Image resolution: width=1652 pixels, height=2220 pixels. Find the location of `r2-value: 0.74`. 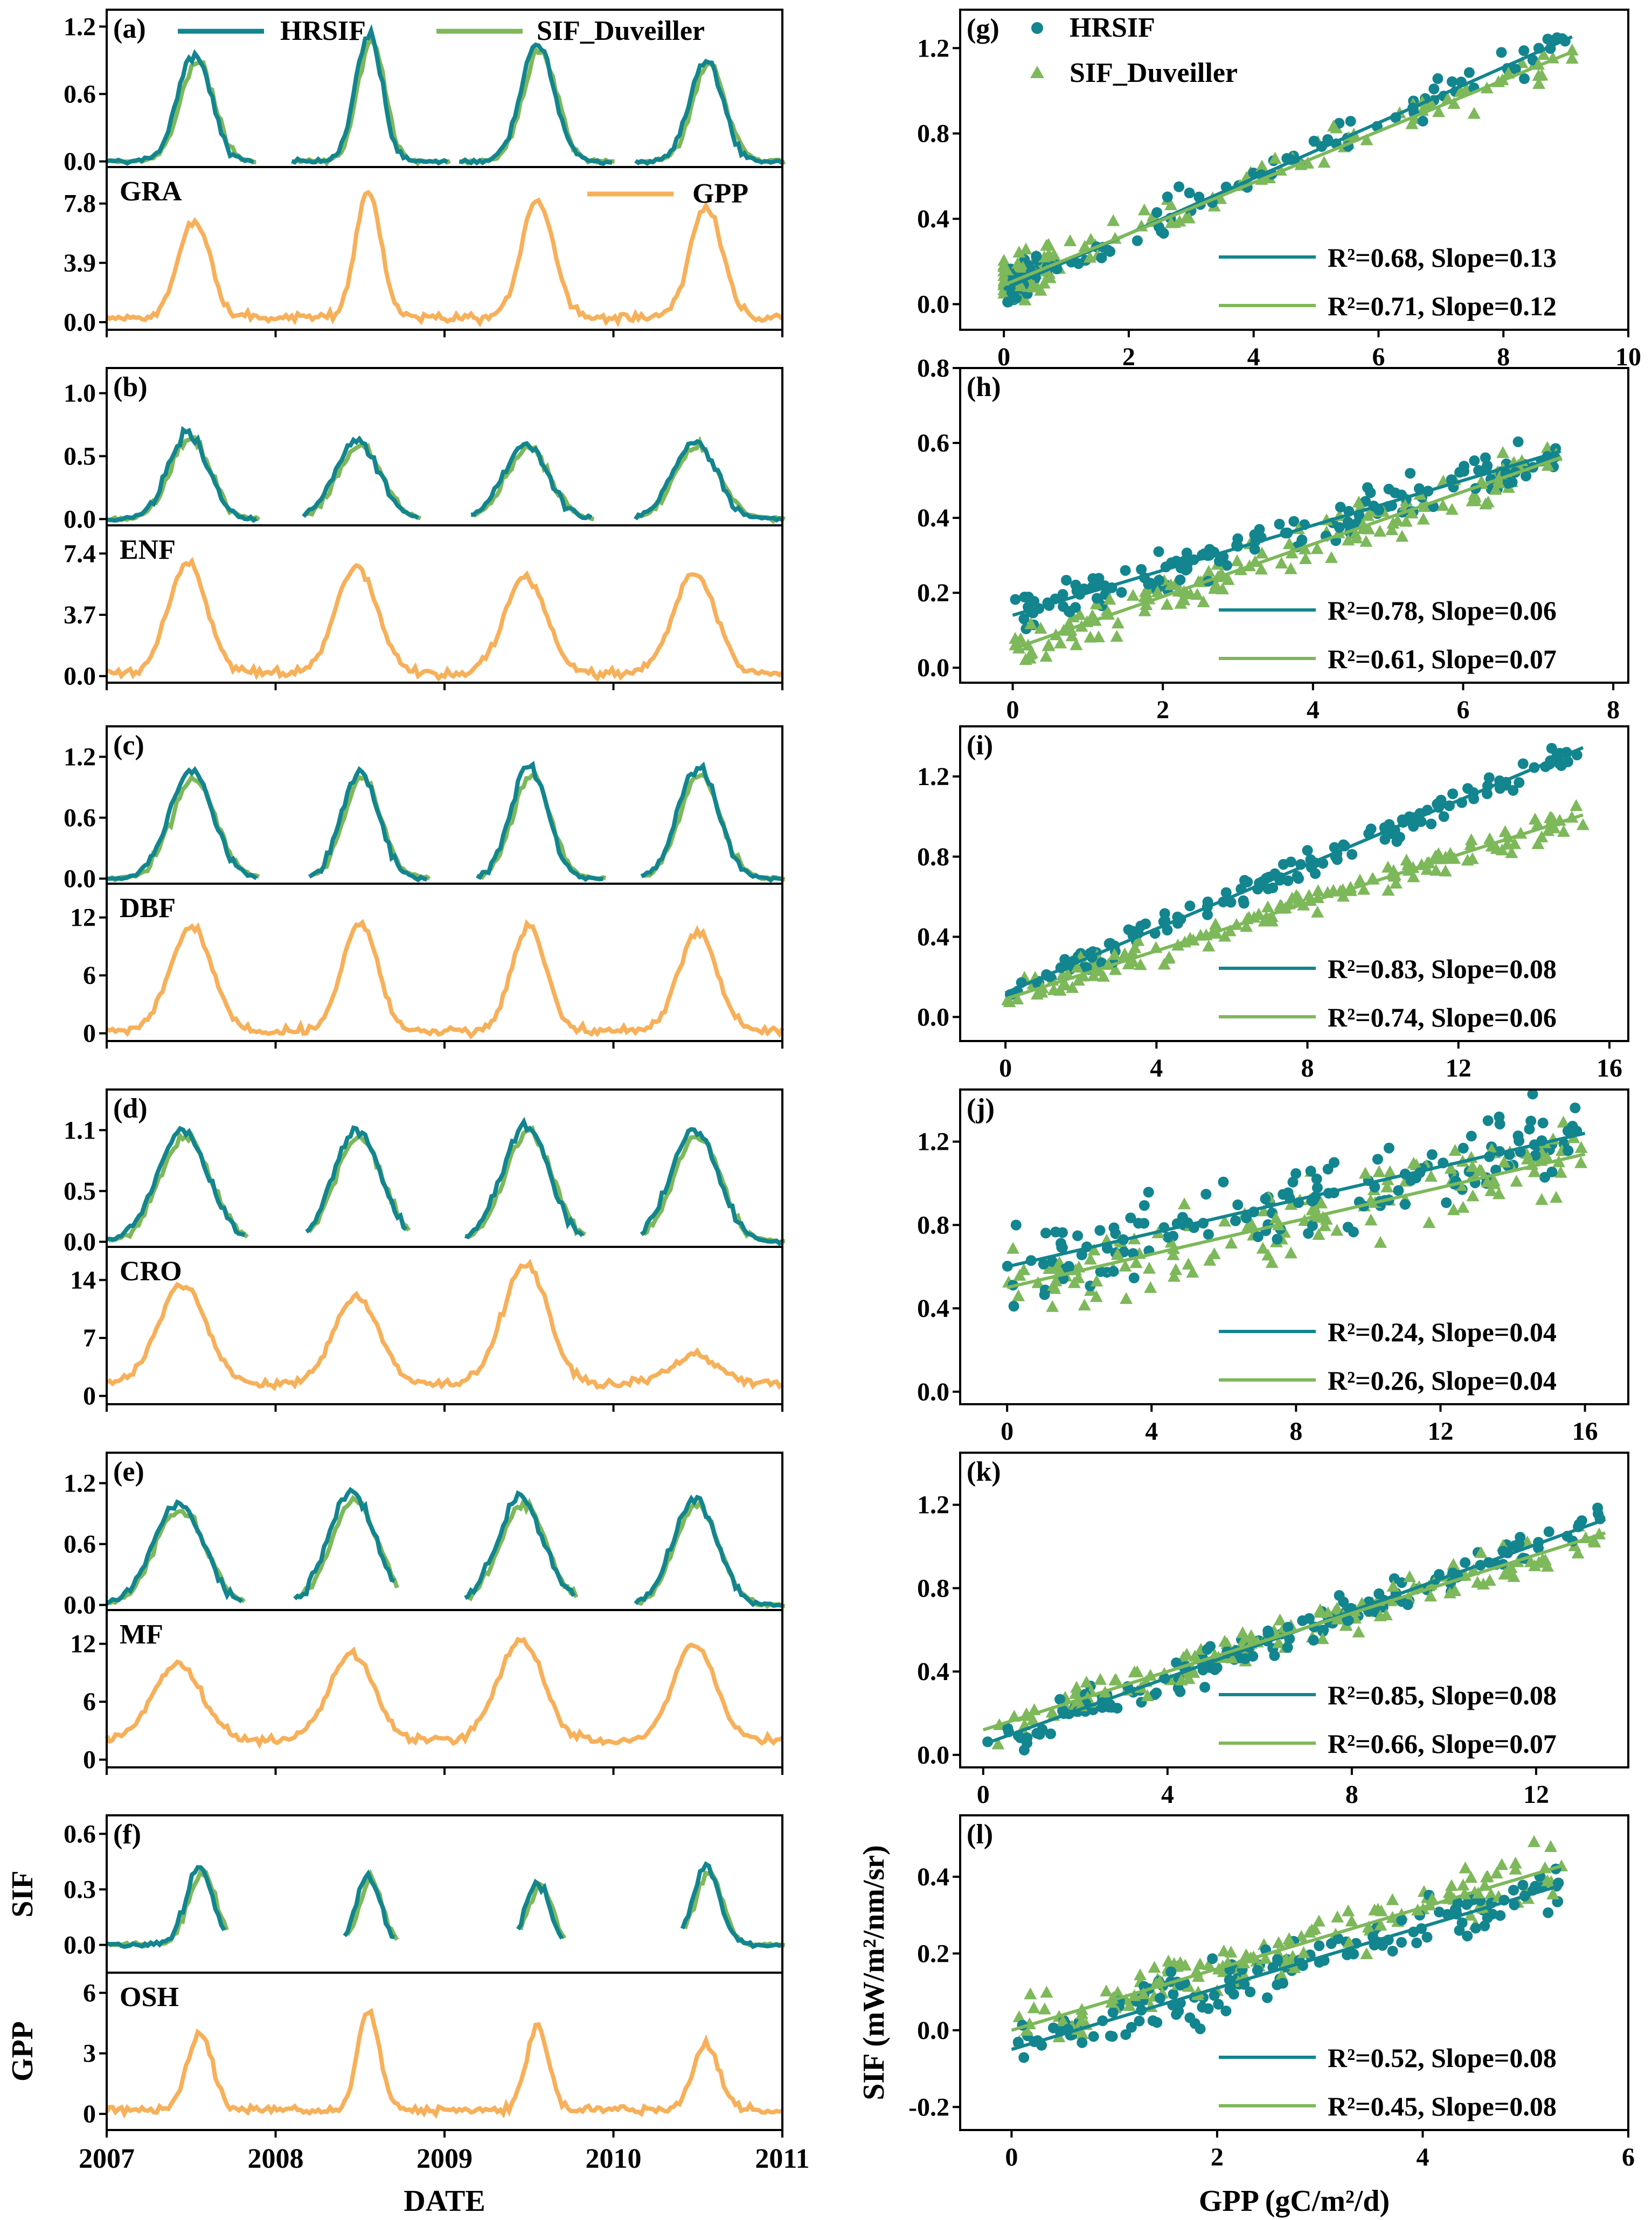

r2-value: 0.74 is located at coordinates (1394, 1017).